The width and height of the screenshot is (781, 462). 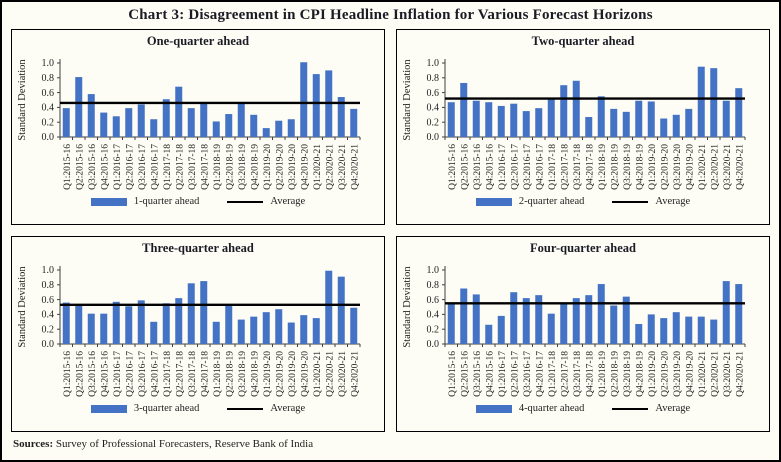 What do you see at coordinates (551, 408) in the screenshot?
I see `series-label: 4-quarter ahead` at bounding box center [551, 408].